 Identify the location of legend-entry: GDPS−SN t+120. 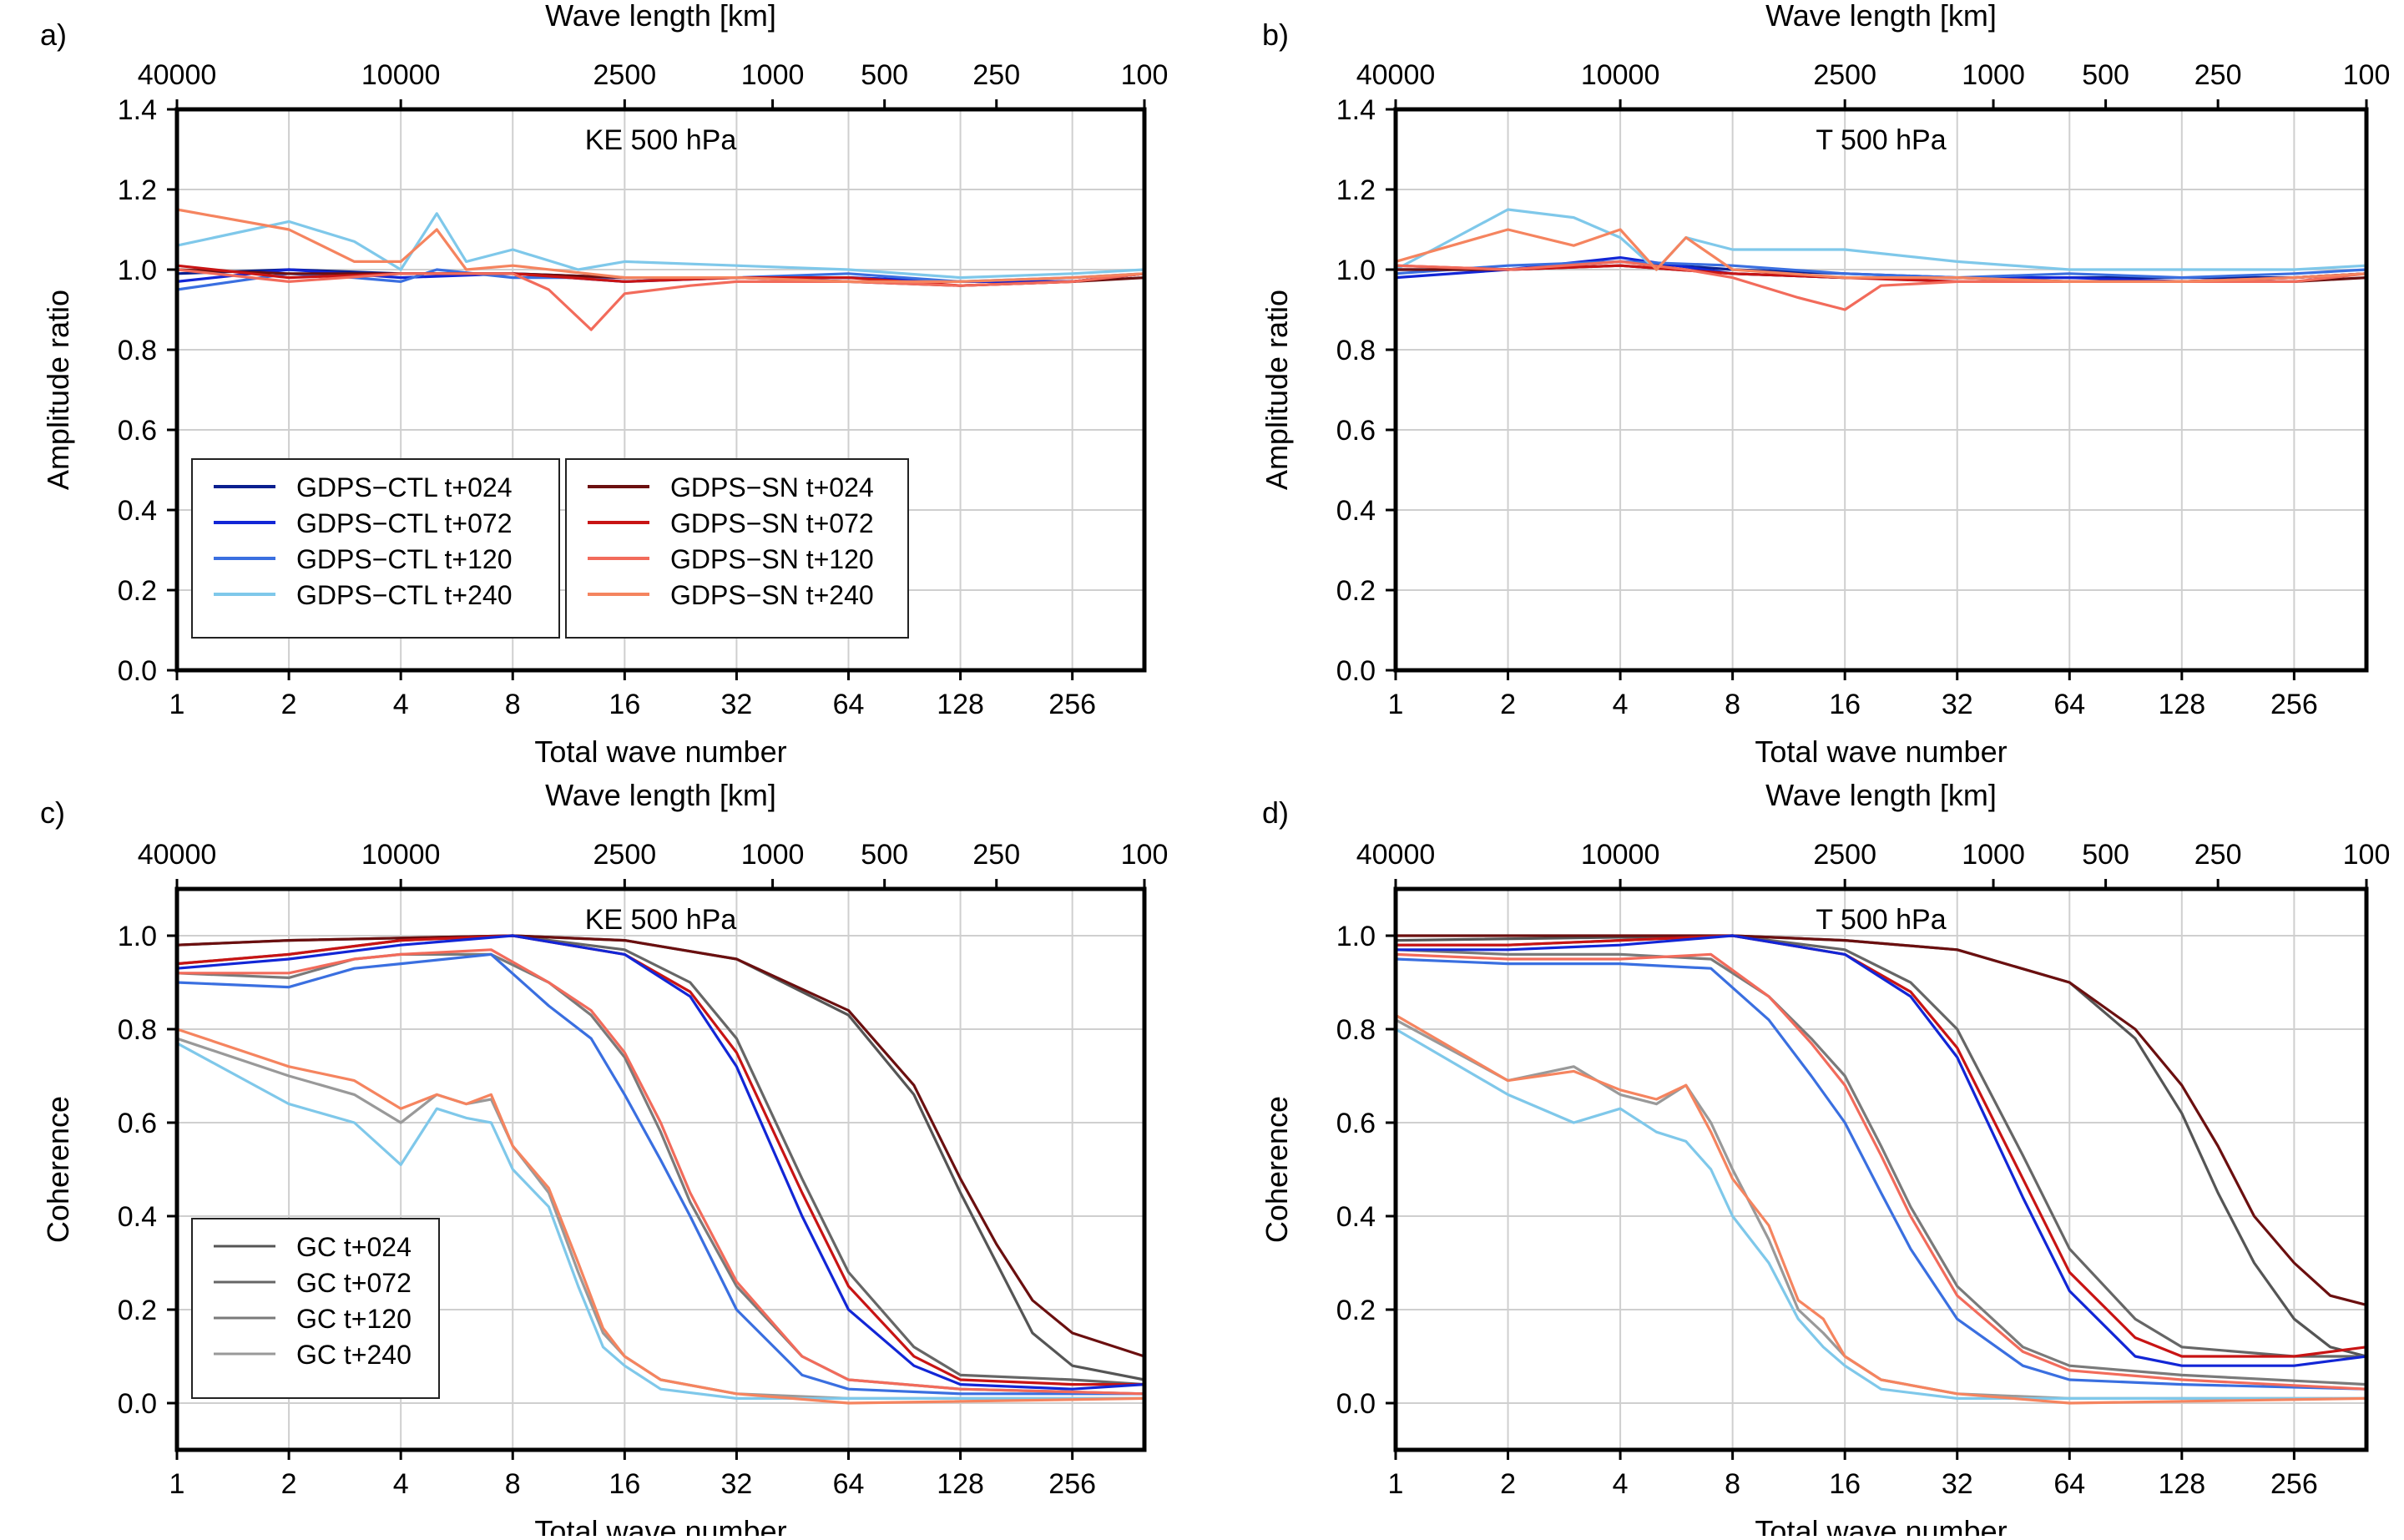
(772, 559).